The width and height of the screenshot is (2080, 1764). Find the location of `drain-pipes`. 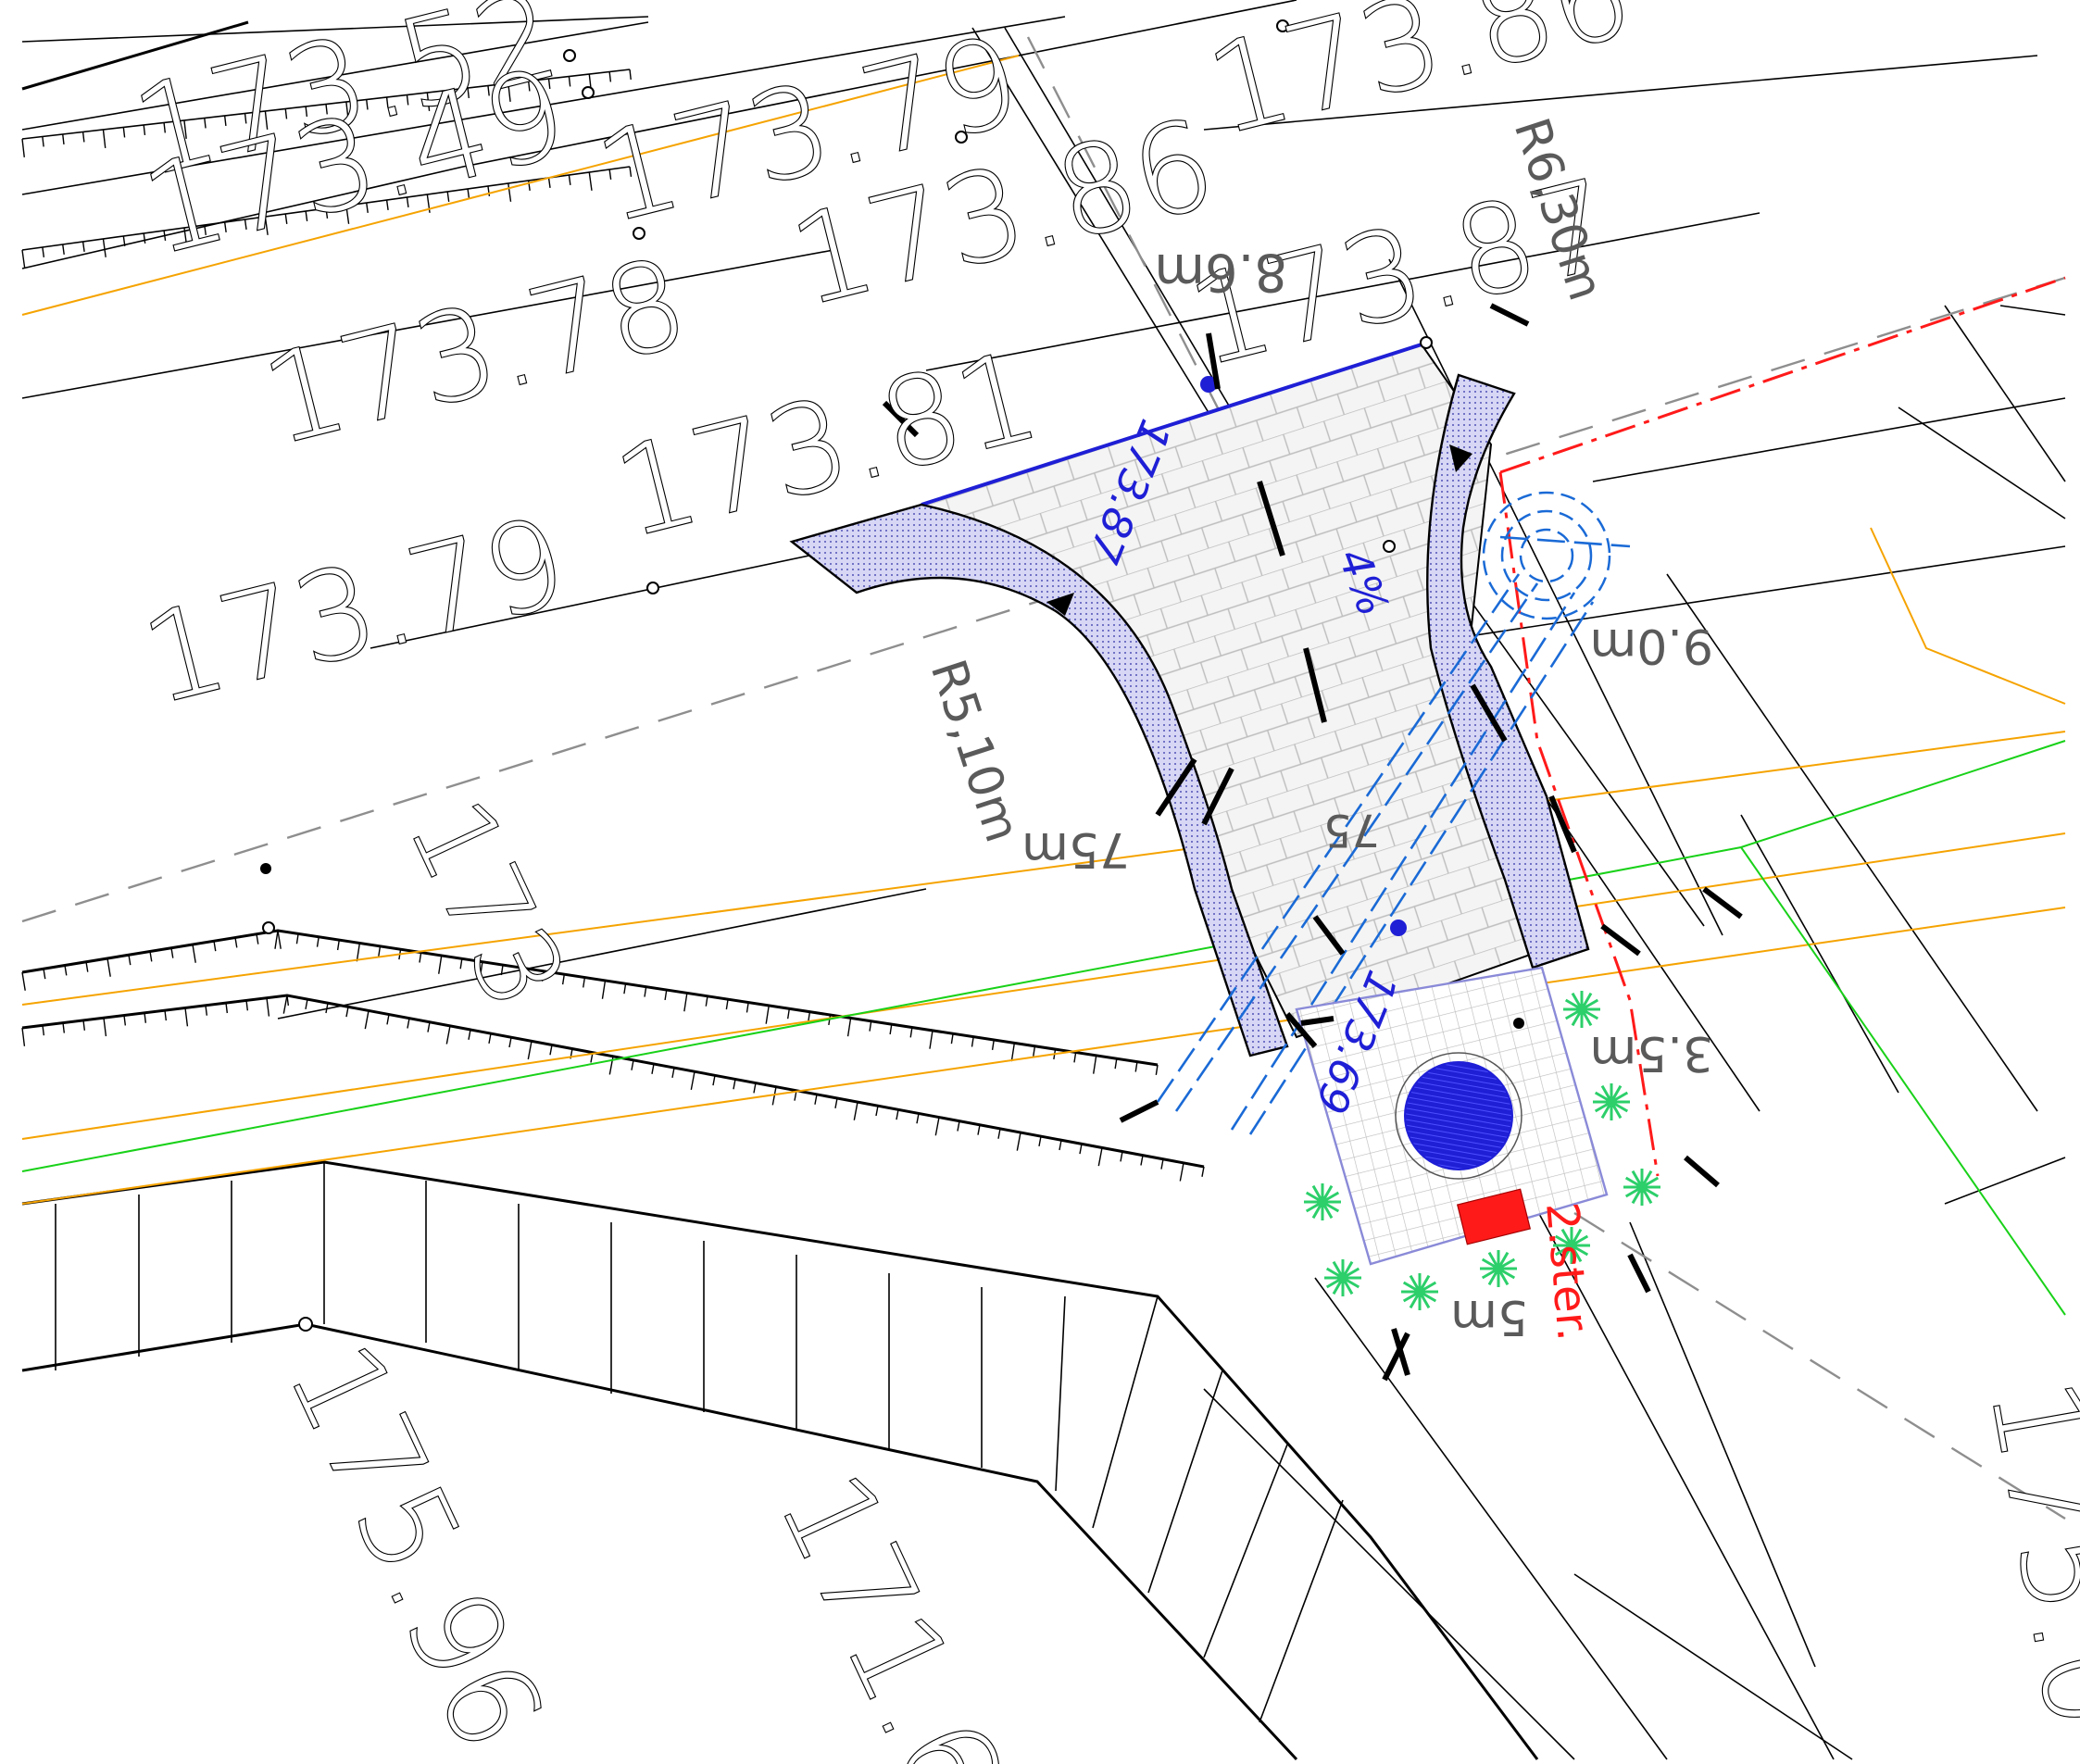

drain-pipes is located at coordinates (1393, 813).